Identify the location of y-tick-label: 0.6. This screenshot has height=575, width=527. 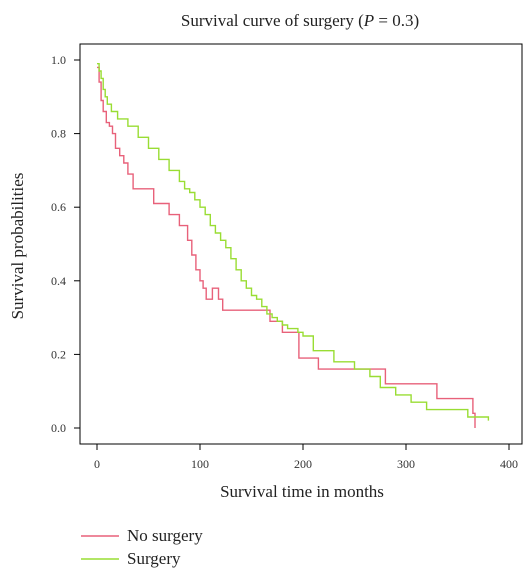
(58, 207).